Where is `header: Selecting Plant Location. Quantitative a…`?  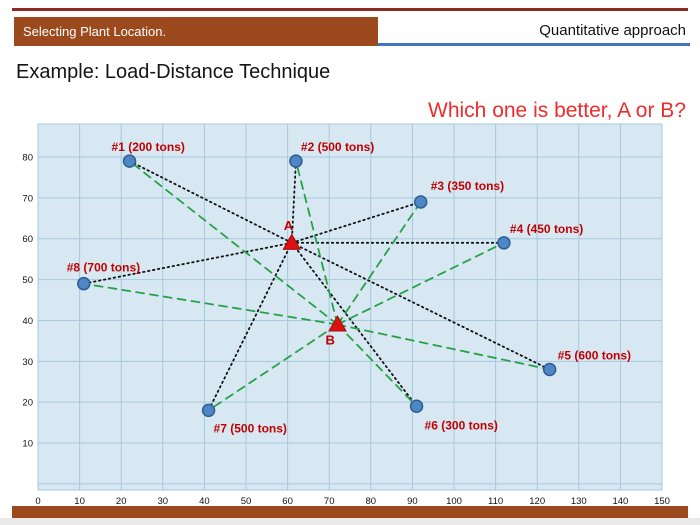
header: Selecting Plant Location. Quantitative a… is located at coordinates (352, 31).